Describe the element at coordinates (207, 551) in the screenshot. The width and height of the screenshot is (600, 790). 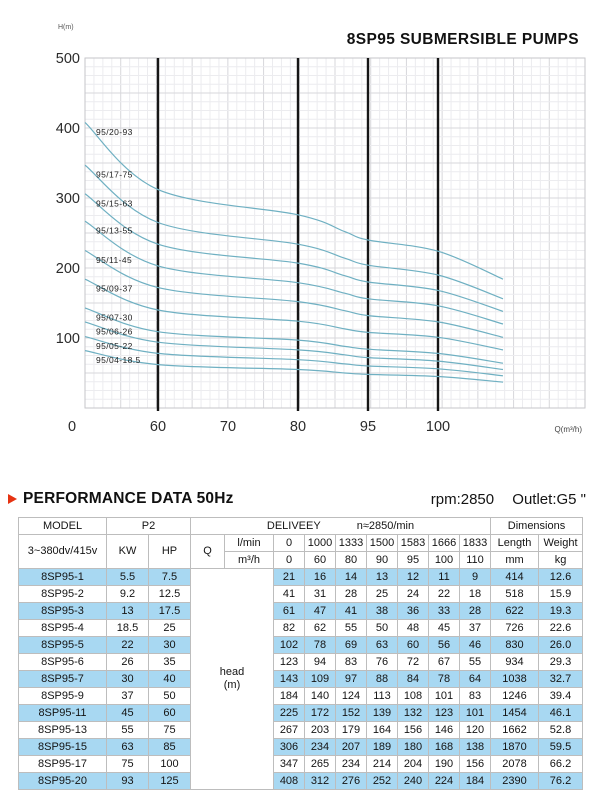
I see `header-q: Q` at that location.